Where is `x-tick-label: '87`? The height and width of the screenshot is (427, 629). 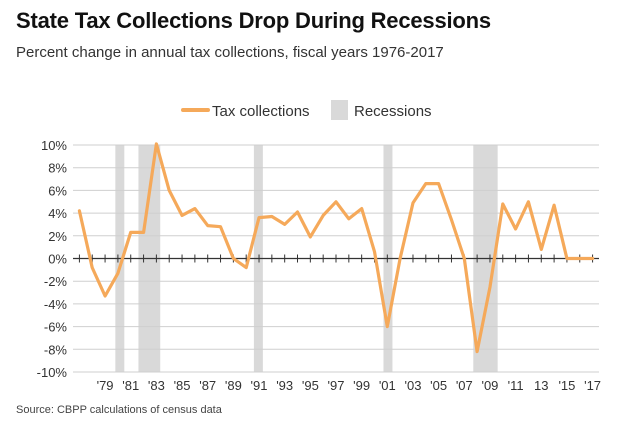
x-tick-label: '87 is located at coordinates (207, 385).